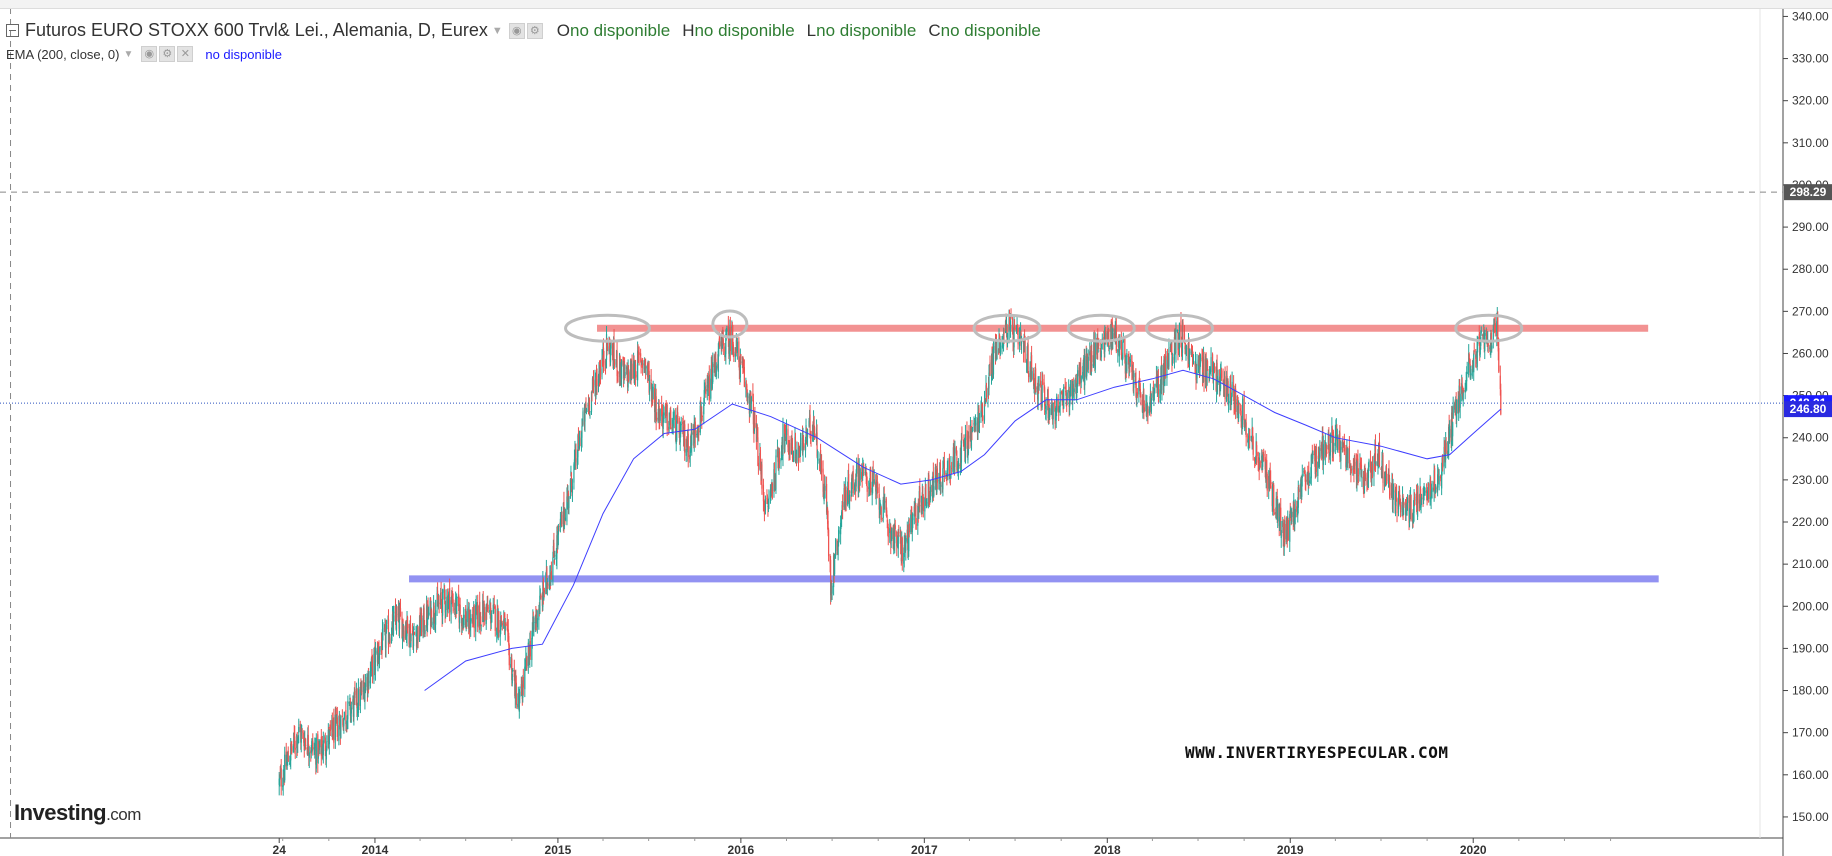 Image resolution: width=1832 pixels, height=856 pixels. I want to click on x-tick-label: 2019, so click(1290, 849).